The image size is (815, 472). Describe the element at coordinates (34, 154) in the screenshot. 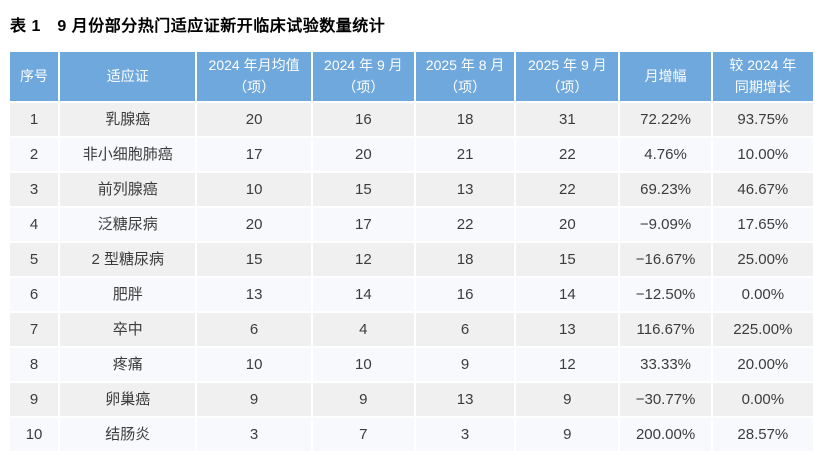

I see `table-cell: 2` at that location.